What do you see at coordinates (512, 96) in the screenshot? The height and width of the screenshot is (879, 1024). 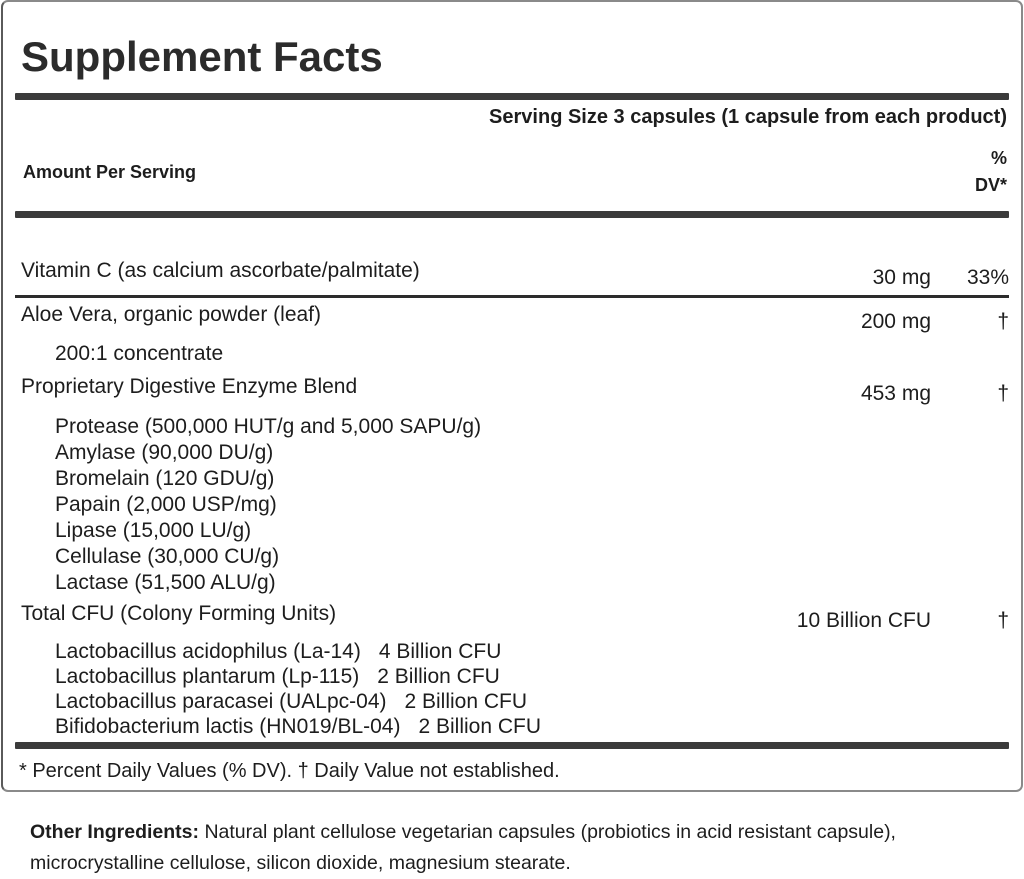 I see `divider-thick-title` at bounding box center [512, 96].